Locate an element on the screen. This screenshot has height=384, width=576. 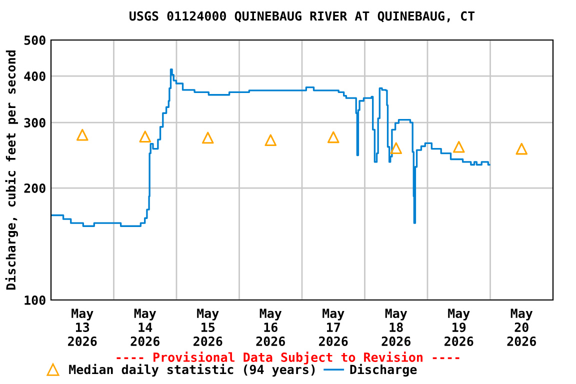
y-tick-label: 500 is located at coordinates (35, 40).